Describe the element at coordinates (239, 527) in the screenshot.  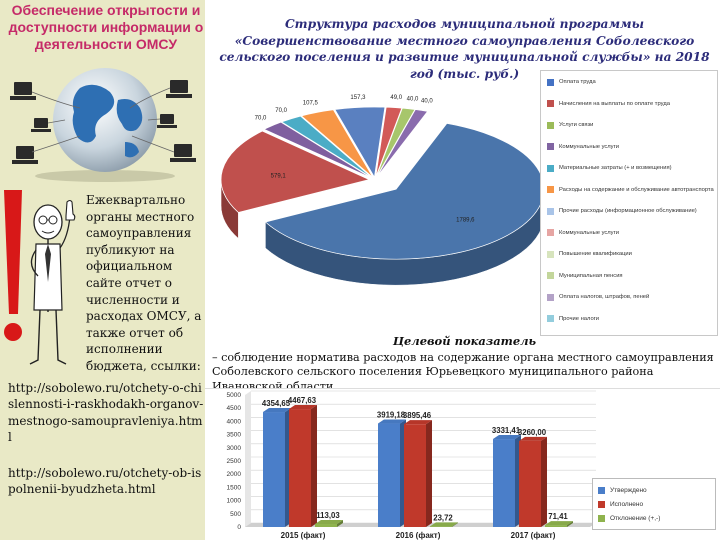
I see `y-tick-label: 0` at that location.